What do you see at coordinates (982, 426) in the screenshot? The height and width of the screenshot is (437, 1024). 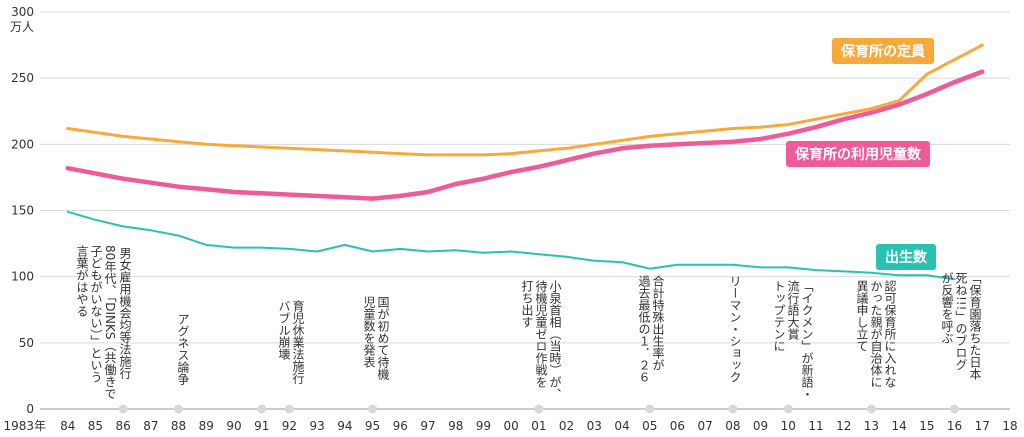 I see `x-tick-label: 17` at bounding box center [982, 426].